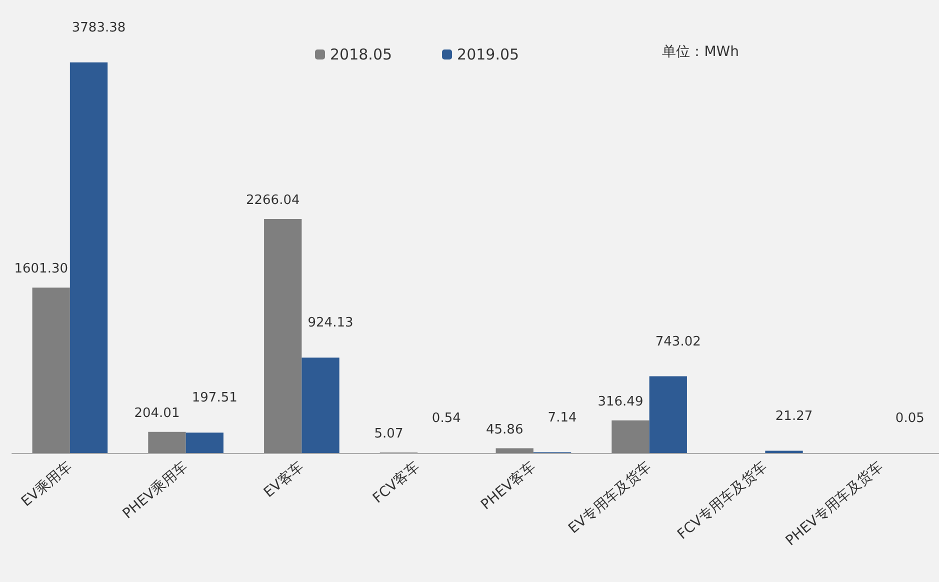 The height and width of the screenshot is (582, 939). Describe the element at coordinates (562, 418) in the screenshot. I see `data-label: 7.14` at that location.